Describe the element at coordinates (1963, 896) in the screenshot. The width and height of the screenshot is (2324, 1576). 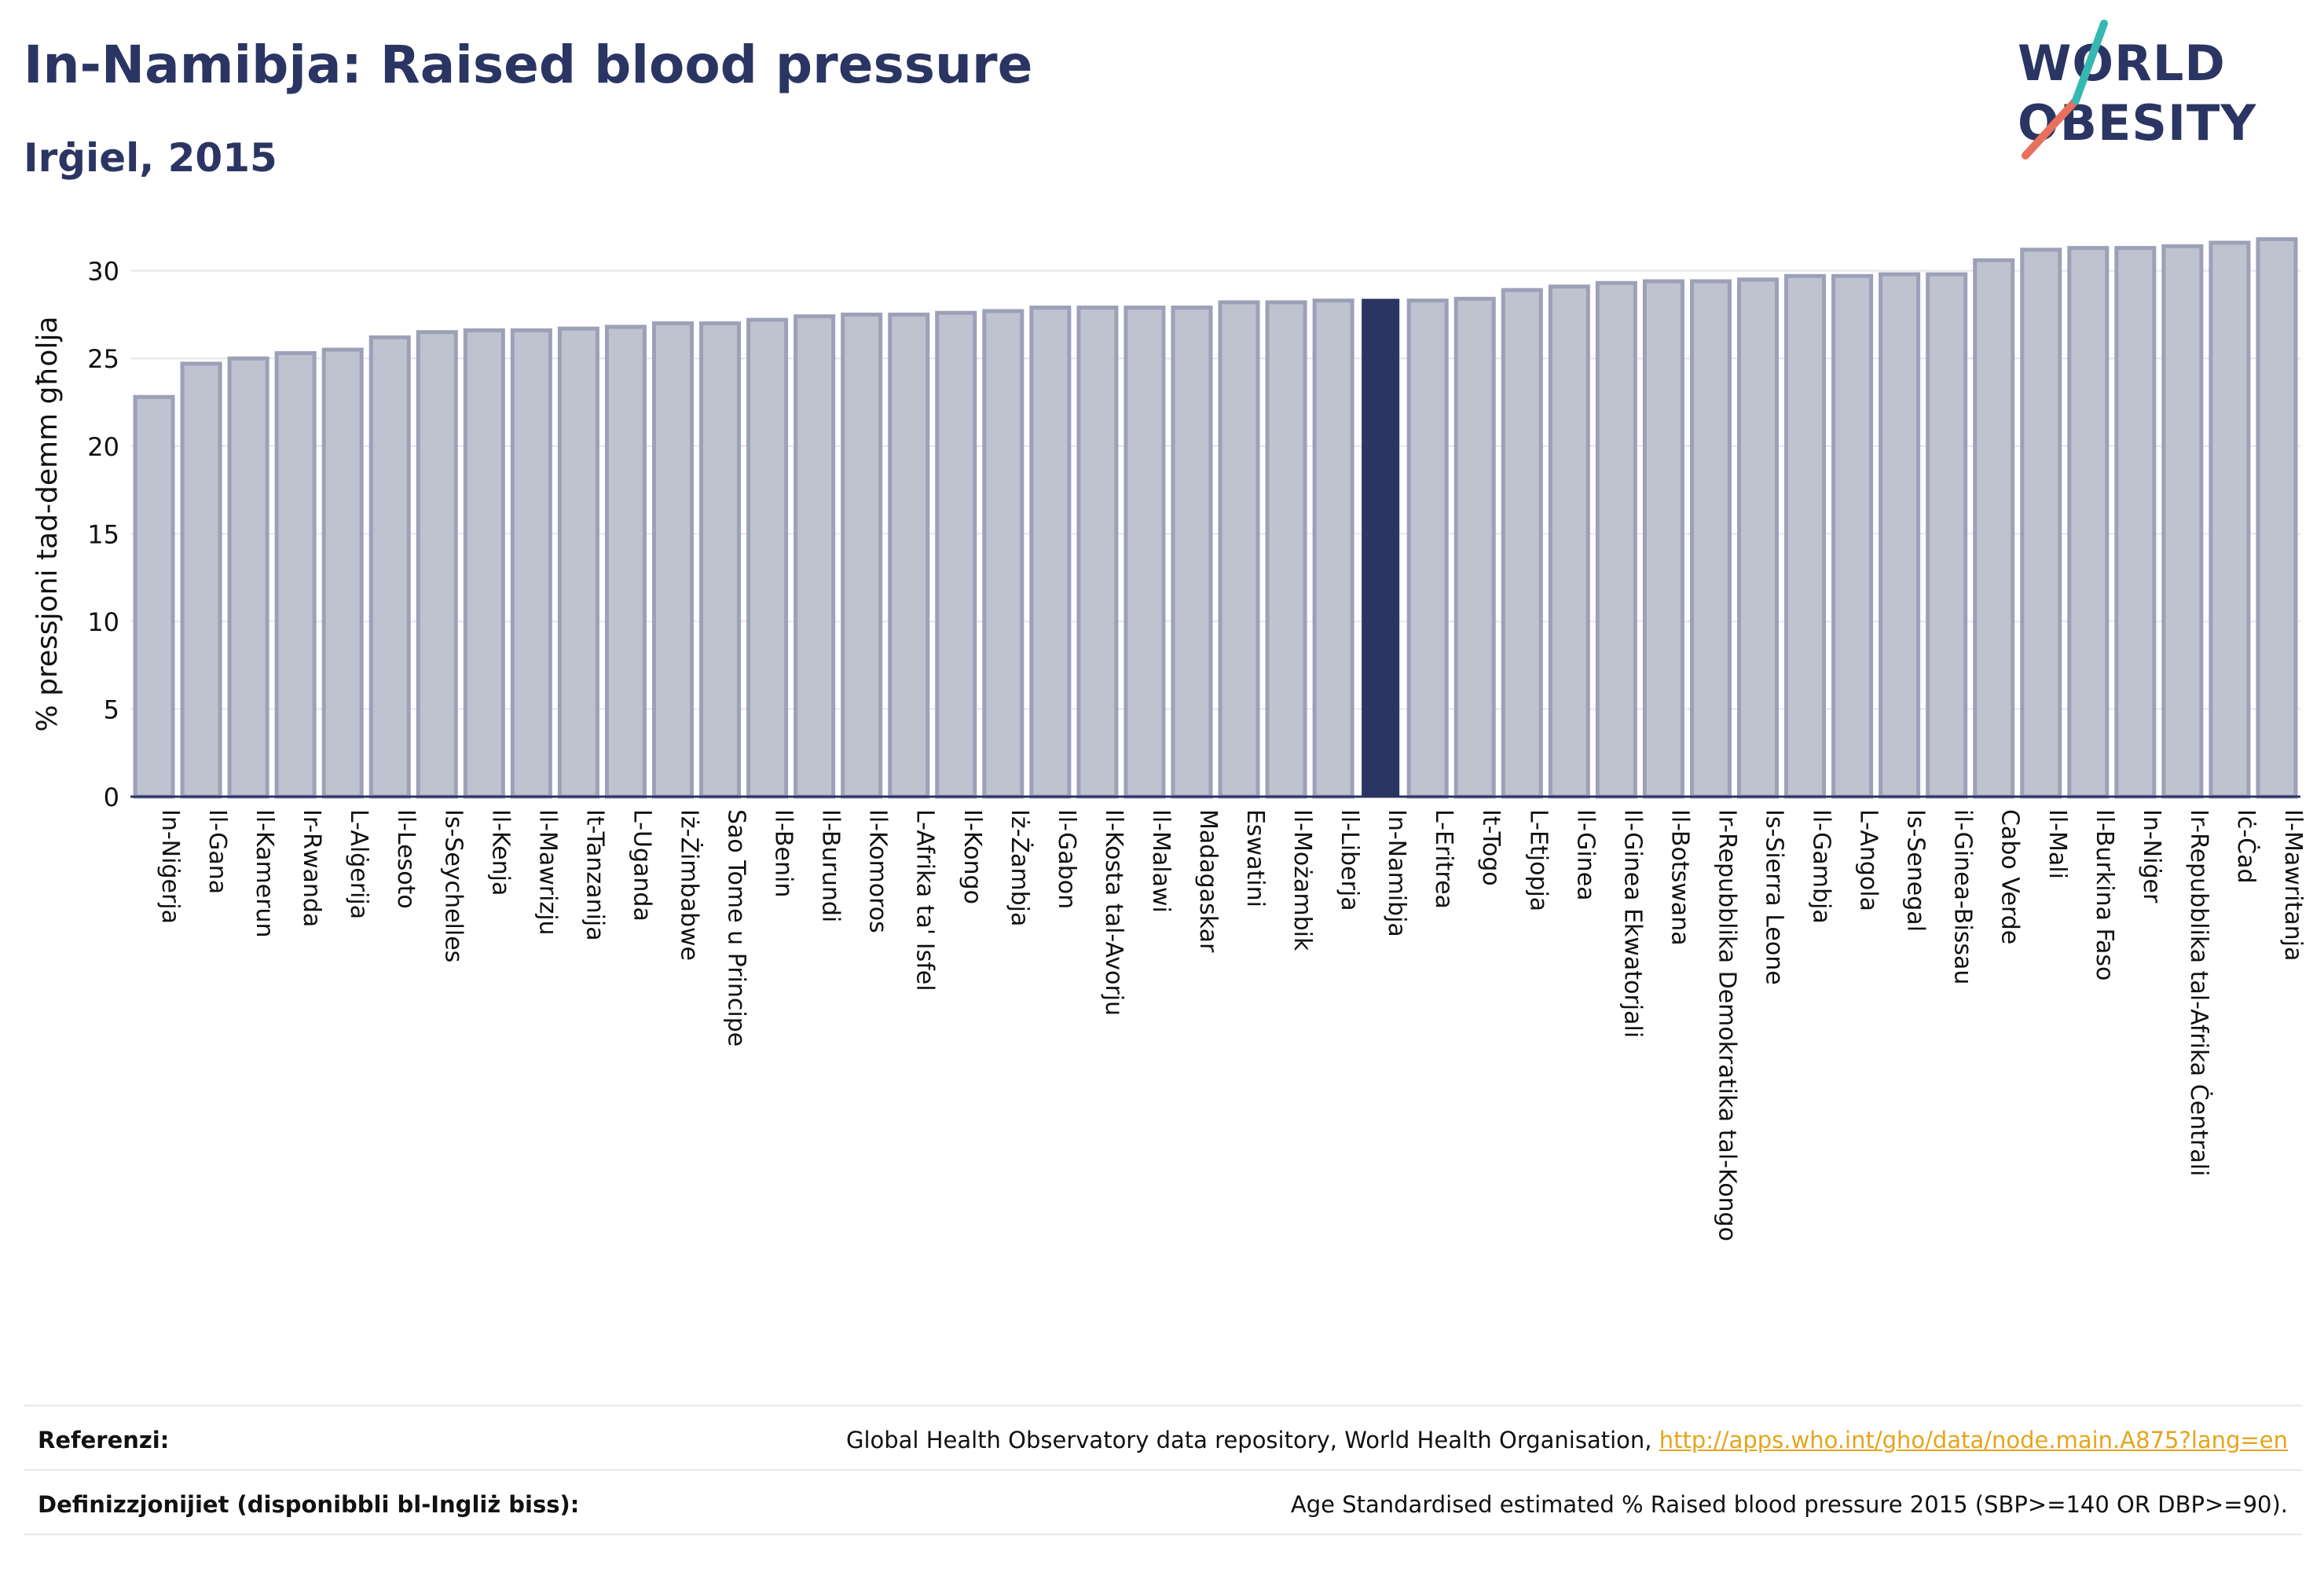
I see `x-tick-label: il-Ginea-Bissau` at that location.